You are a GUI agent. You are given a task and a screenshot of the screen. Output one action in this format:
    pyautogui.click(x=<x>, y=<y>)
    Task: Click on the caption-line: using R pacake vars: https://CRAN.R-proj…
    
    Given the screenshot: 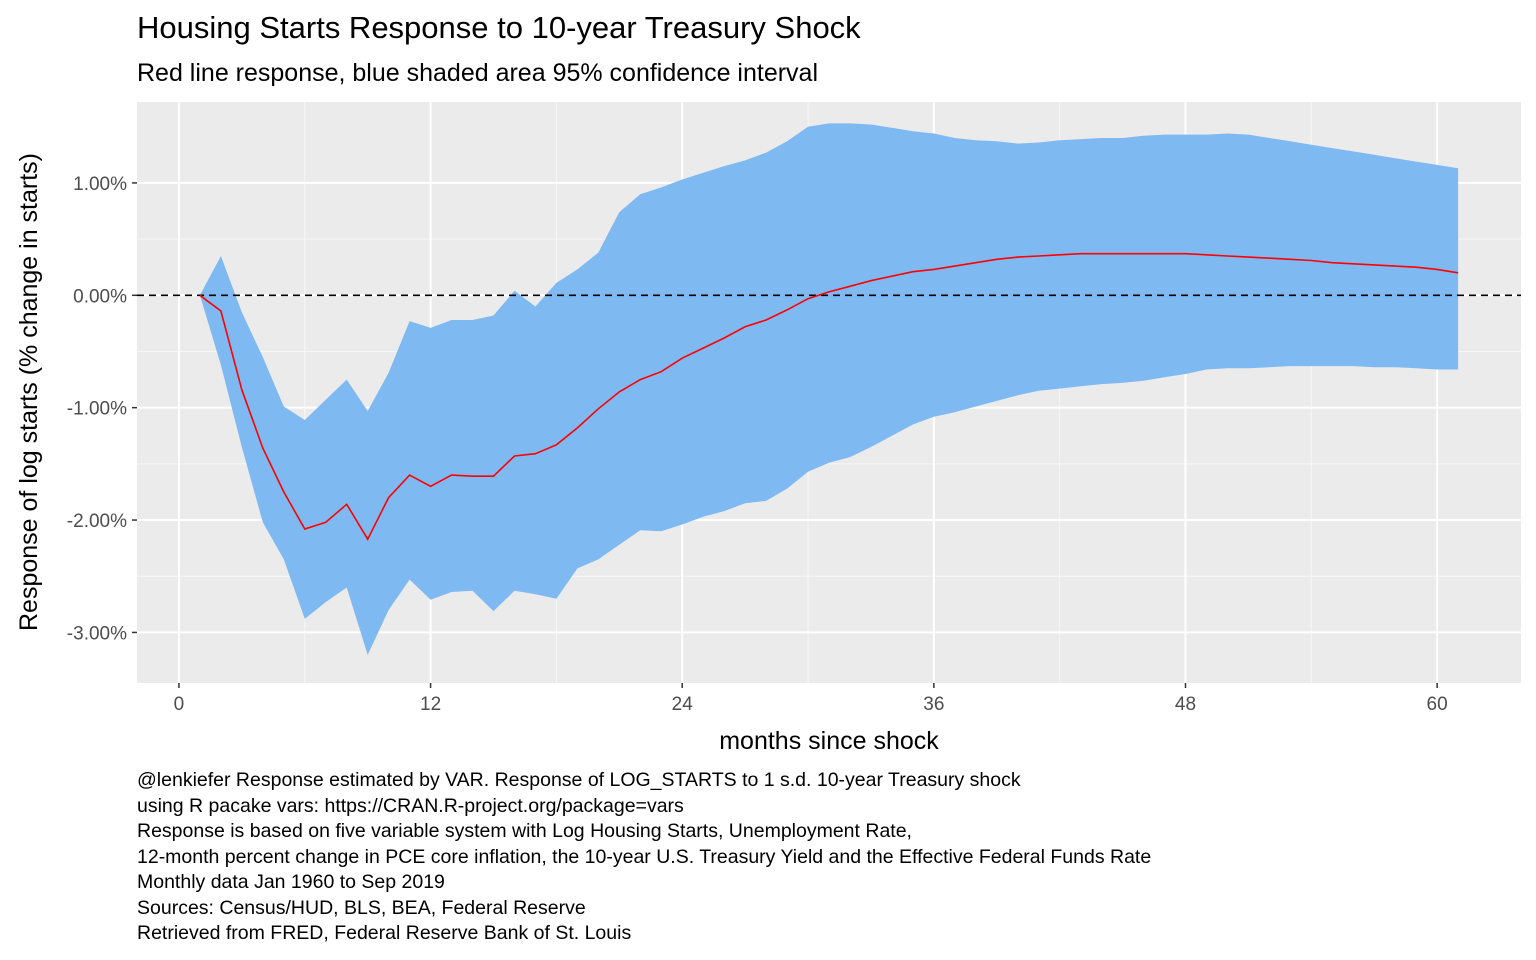 What is the action you would take?
    pyautogui.click(x=410, y=805)
    